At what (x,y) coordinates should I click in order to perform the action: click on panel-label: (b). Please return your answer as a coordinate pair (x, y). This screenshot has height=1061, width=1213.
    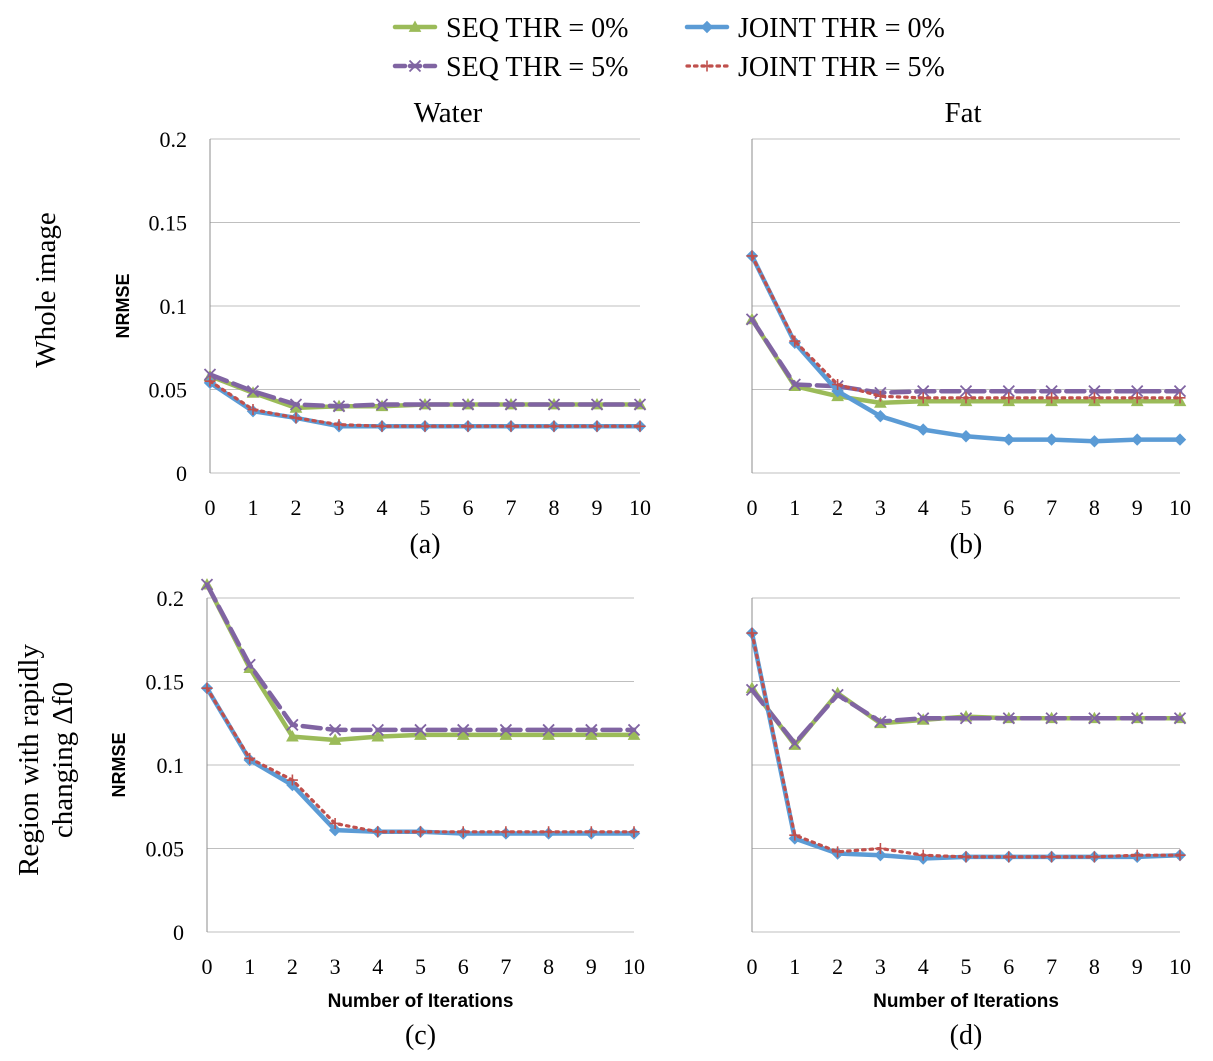
    Looking at the image, I should click on (966, 544).